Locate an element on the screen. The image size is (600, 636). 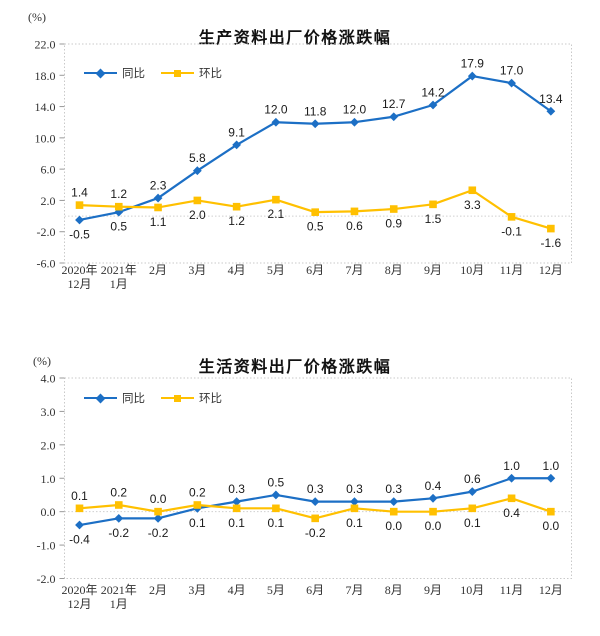
x-axis-category-label: 7月 is located at coordinates (354, 590).